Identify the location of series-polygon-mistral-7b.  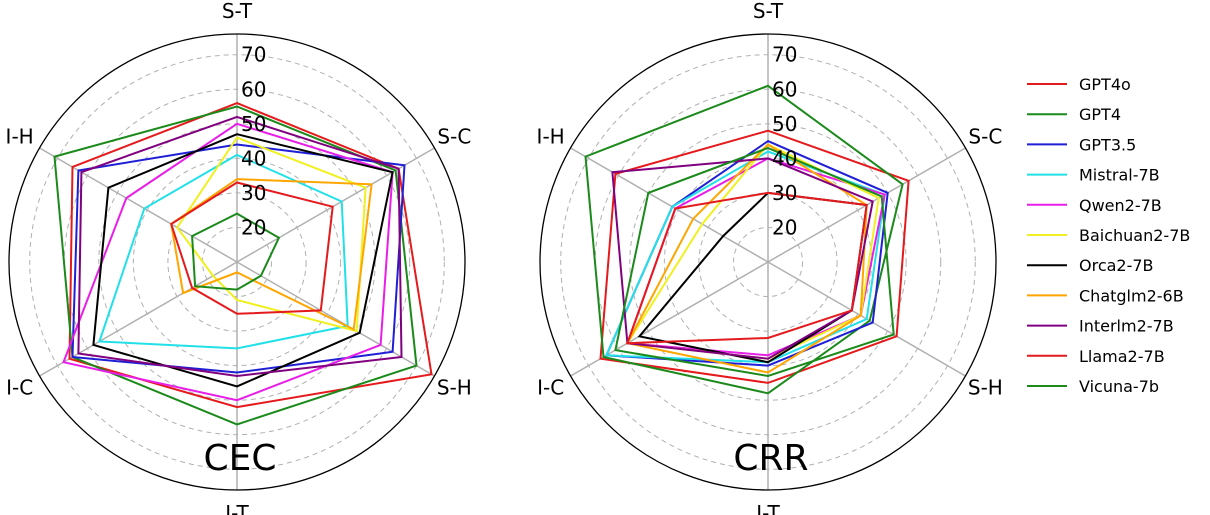
(223, 251).